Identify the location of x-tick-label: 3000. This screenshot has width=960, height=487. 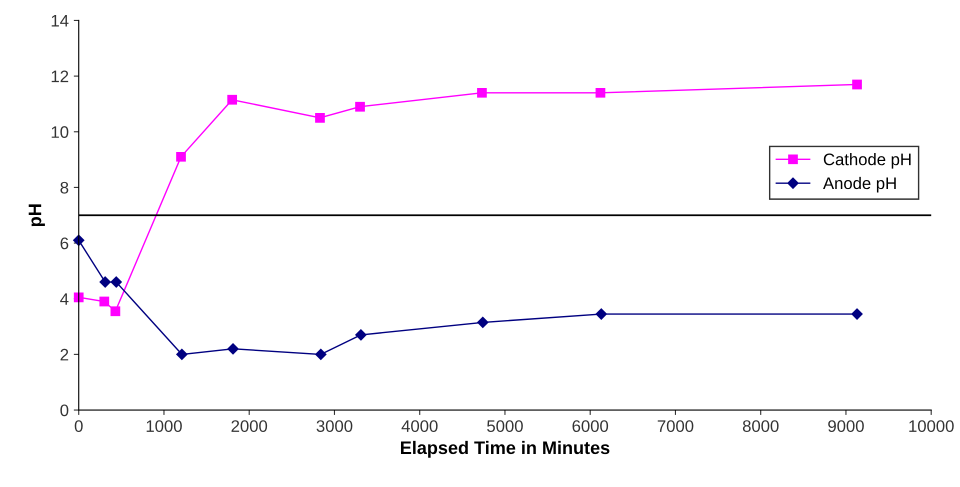
(334, 426).